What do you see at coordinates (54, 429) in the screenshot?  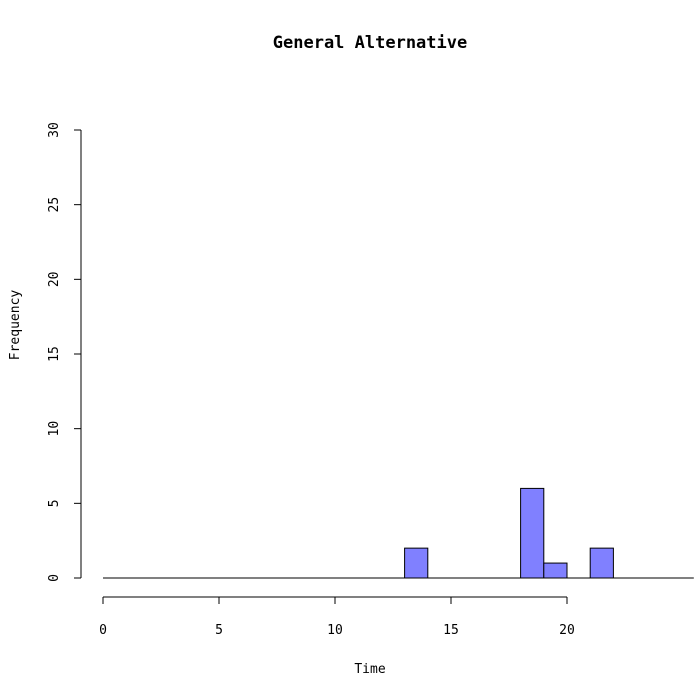 I see `y-tick-label: 10` at bounding box center [54, 429].